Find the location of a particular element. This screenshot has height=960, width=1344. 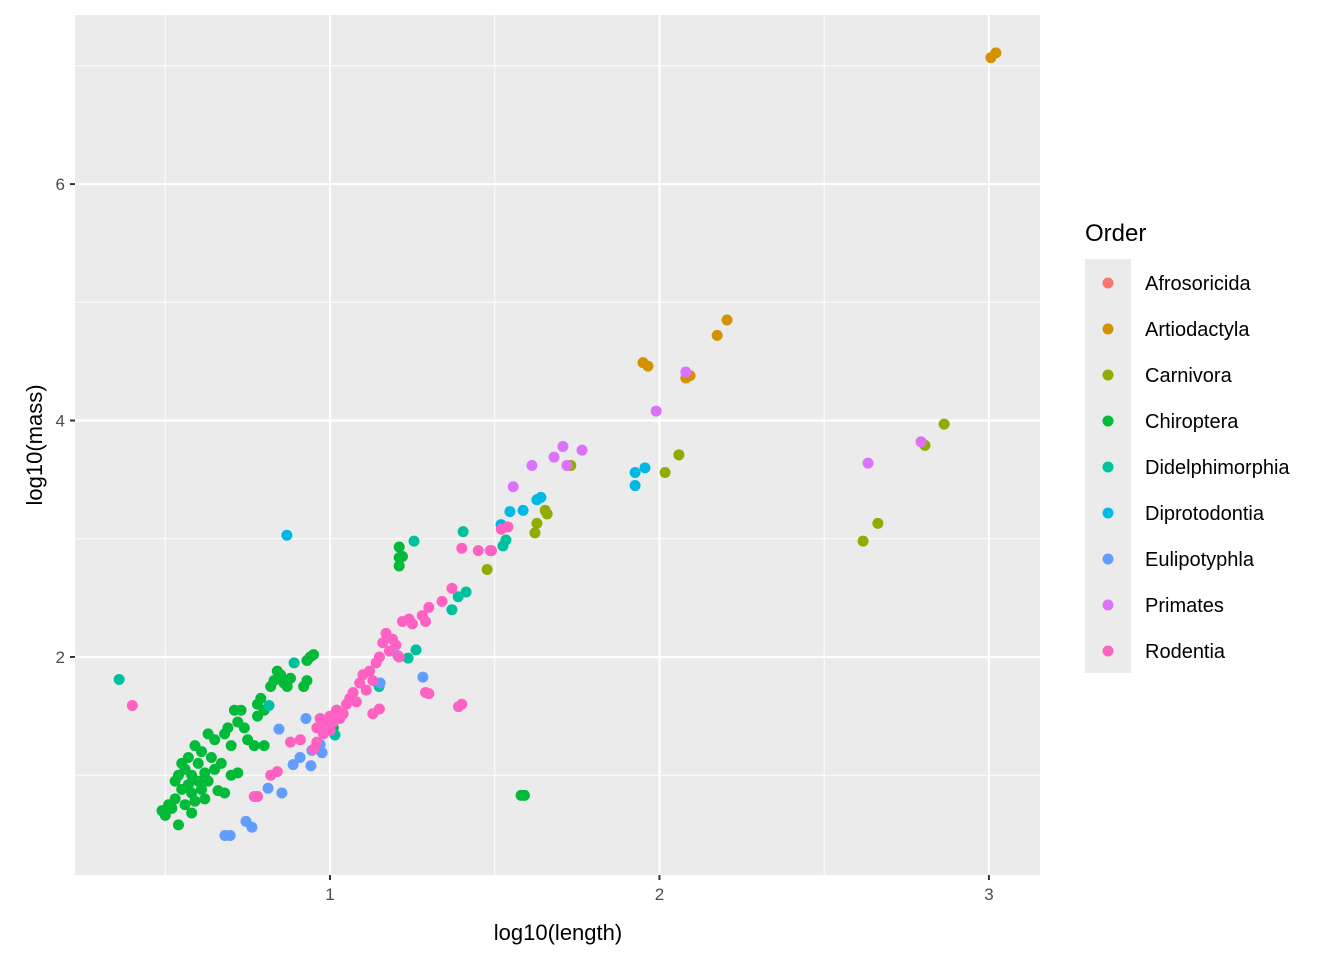

legend-label-carnivora: Carnivora is located at coordinates (1189, 376).